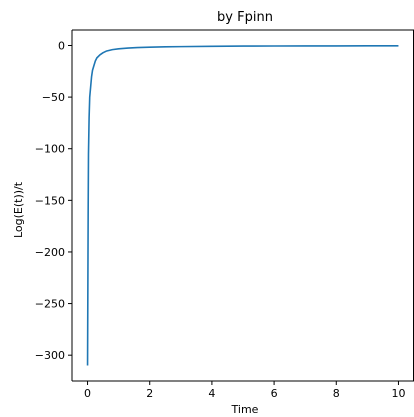 Image resolution: width=414 pixels, height=417 pixels. What do you see at coordinates (211, 393) in the screenshot?
I see `x-tick-label: 4` at bounding box center [211, 393].